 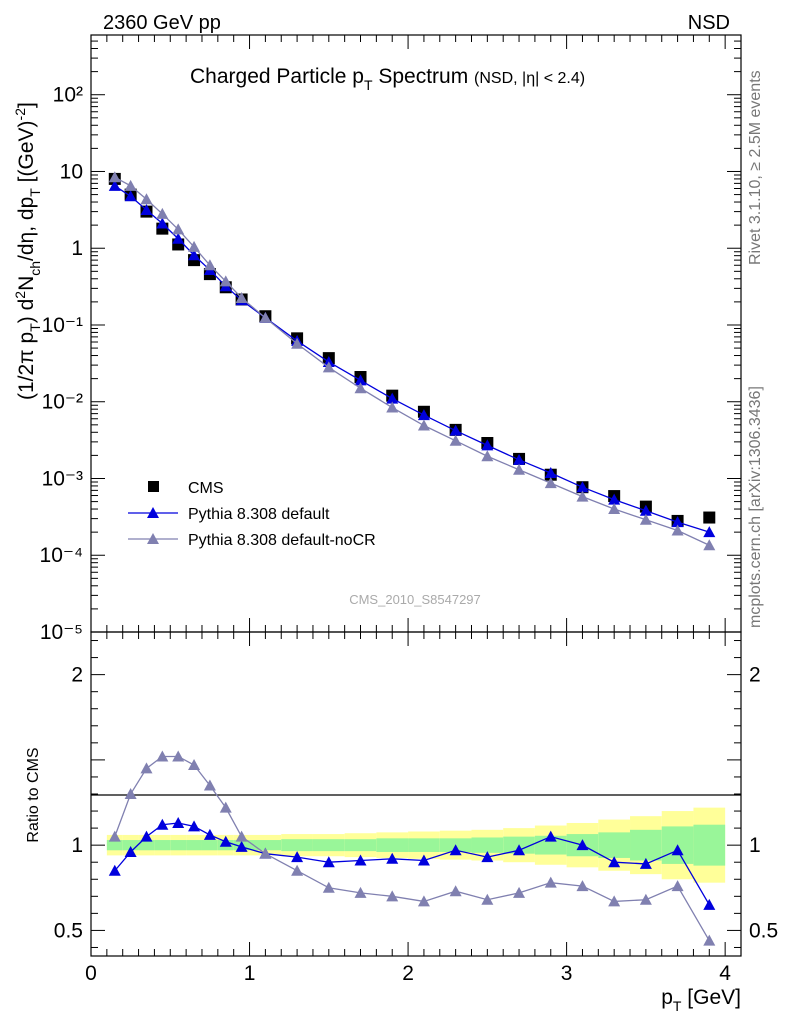 I want to click on ratio-y-tick-label: 0.5, so click(x=68, y=930).